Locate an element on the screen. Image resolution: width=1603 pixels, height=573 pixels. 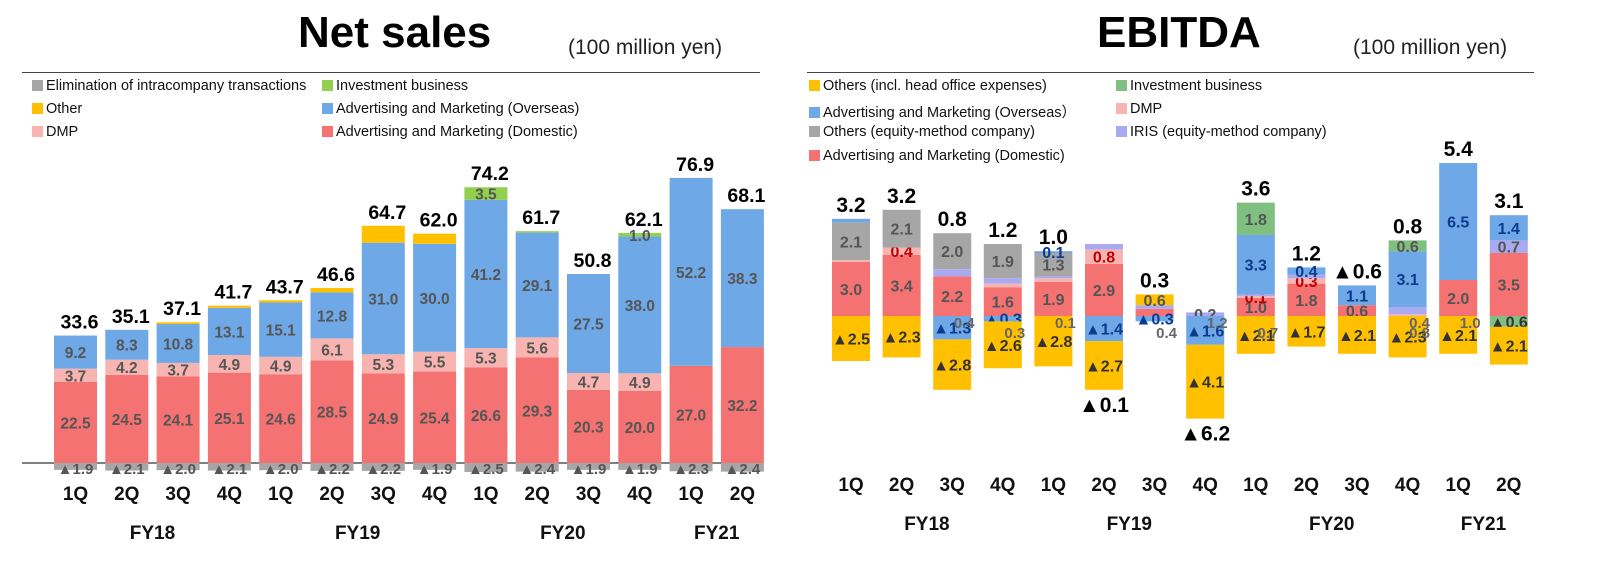
ebitda-data-label: 0.8 is located at coordinates (1104, 258).